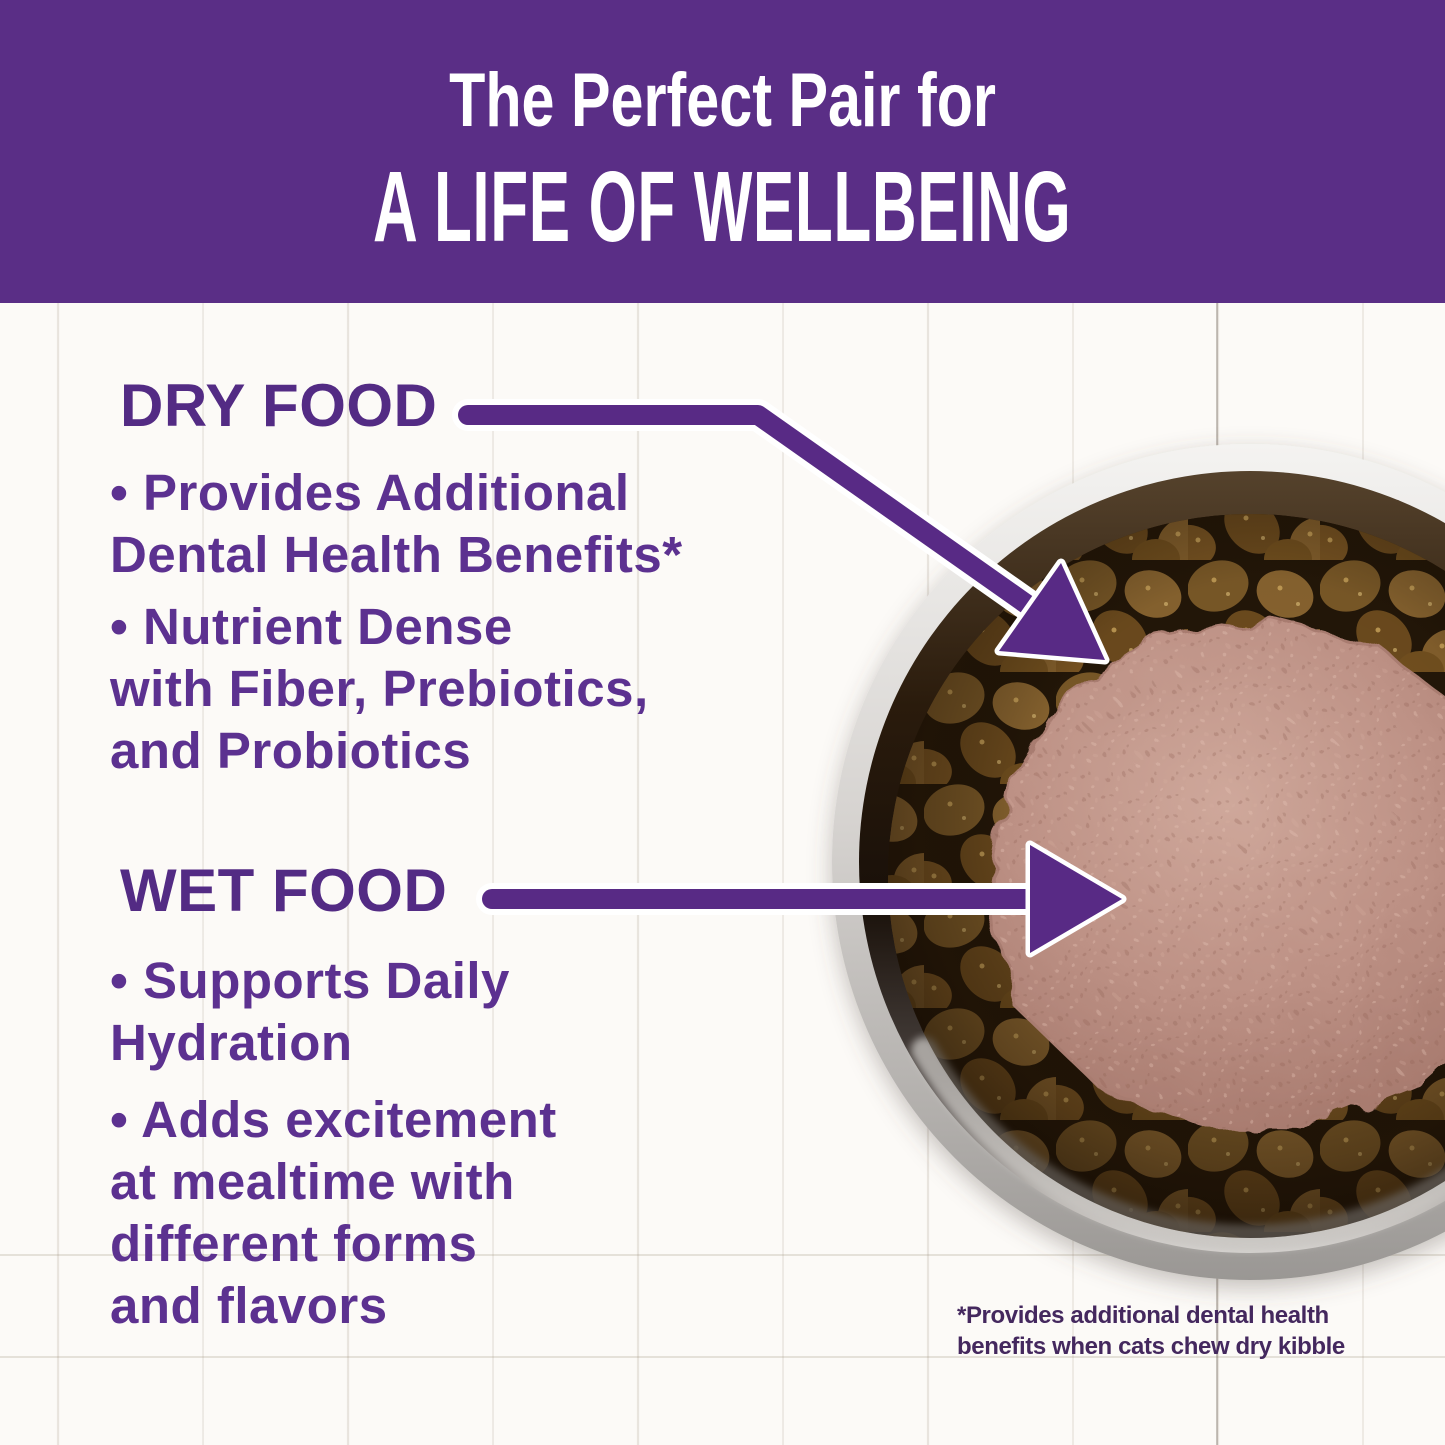 This screenshot has height=1445, width=1445. What do you see at coordinates (279, 405) in the screenshot?
I see `dry-food-heading: DRY FOOD` at bounding box center [279, 405].